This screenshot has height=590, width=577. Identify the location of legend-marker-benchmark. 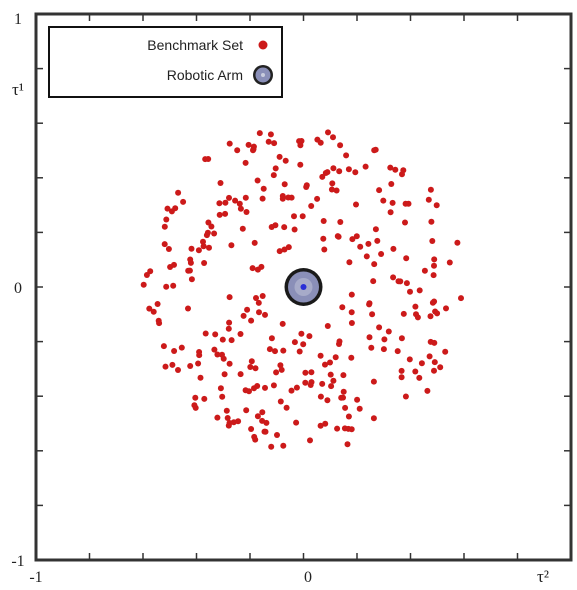
(263, 45).